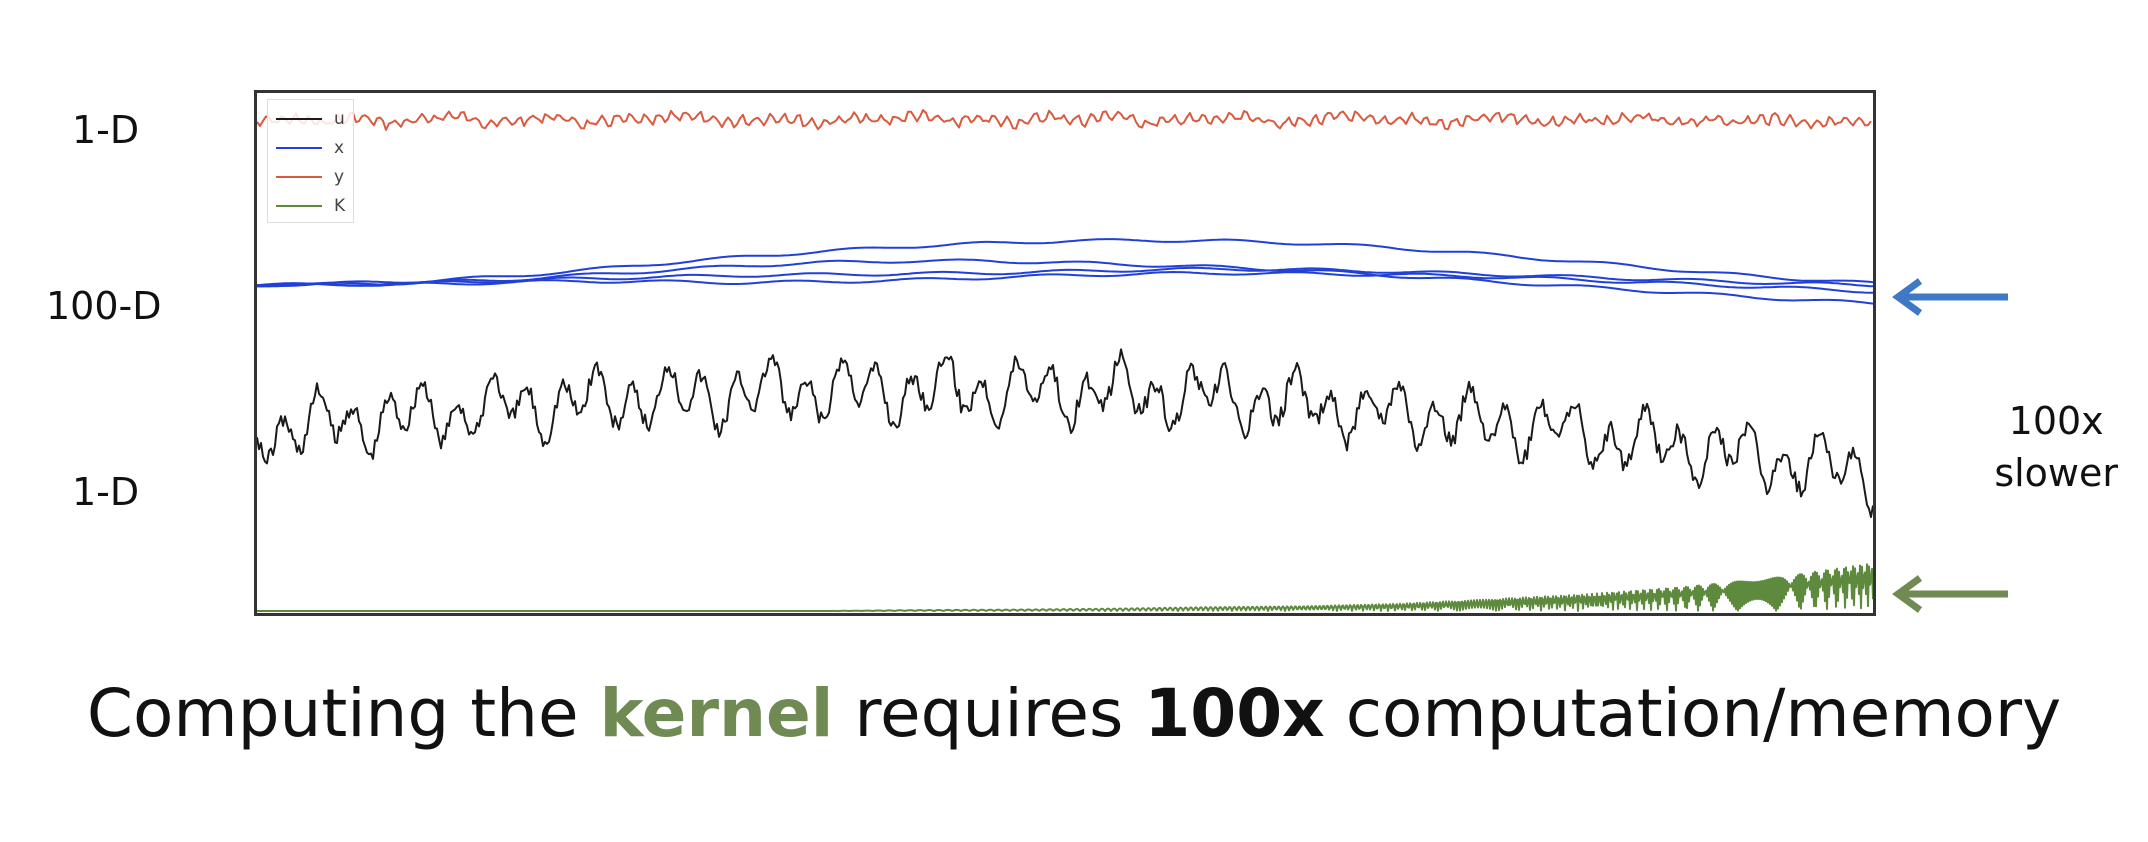  Describe the element at coordinates (343, 713) in the screenshot. I see `caption-part1: Computing the` at that location.